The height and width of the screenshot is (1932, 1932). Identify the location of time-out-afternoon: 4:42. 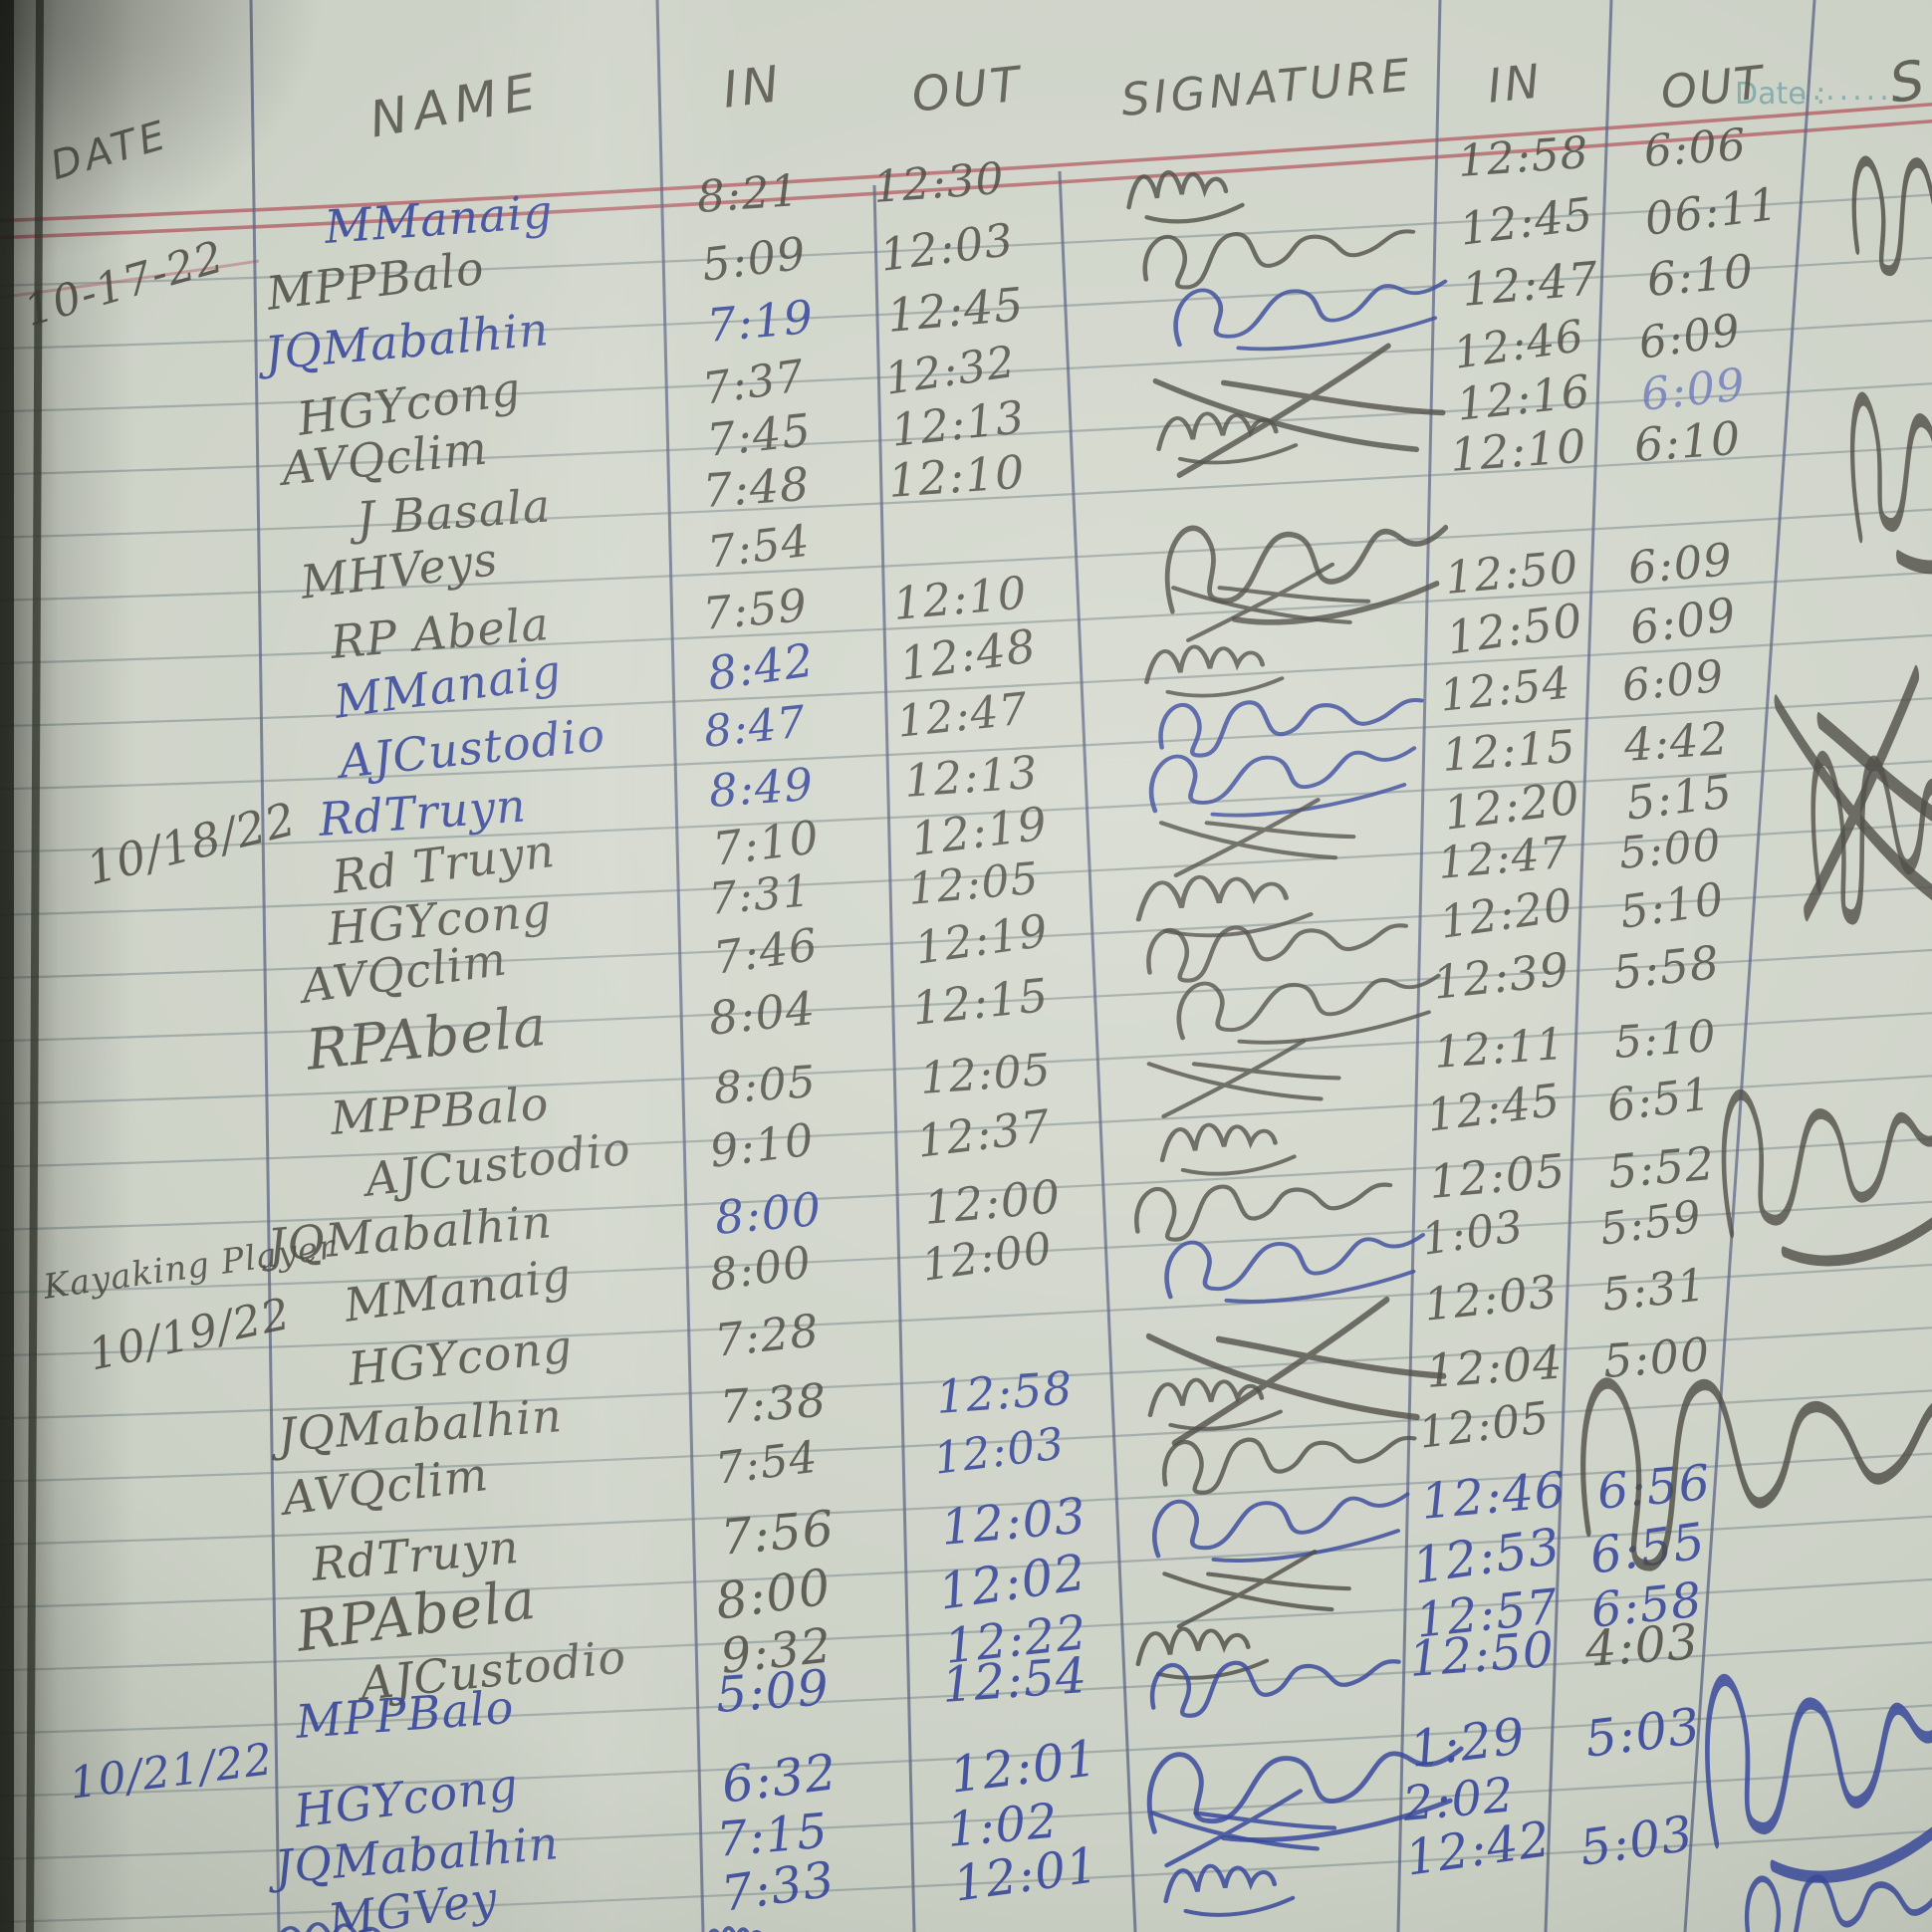
(1677, 741).